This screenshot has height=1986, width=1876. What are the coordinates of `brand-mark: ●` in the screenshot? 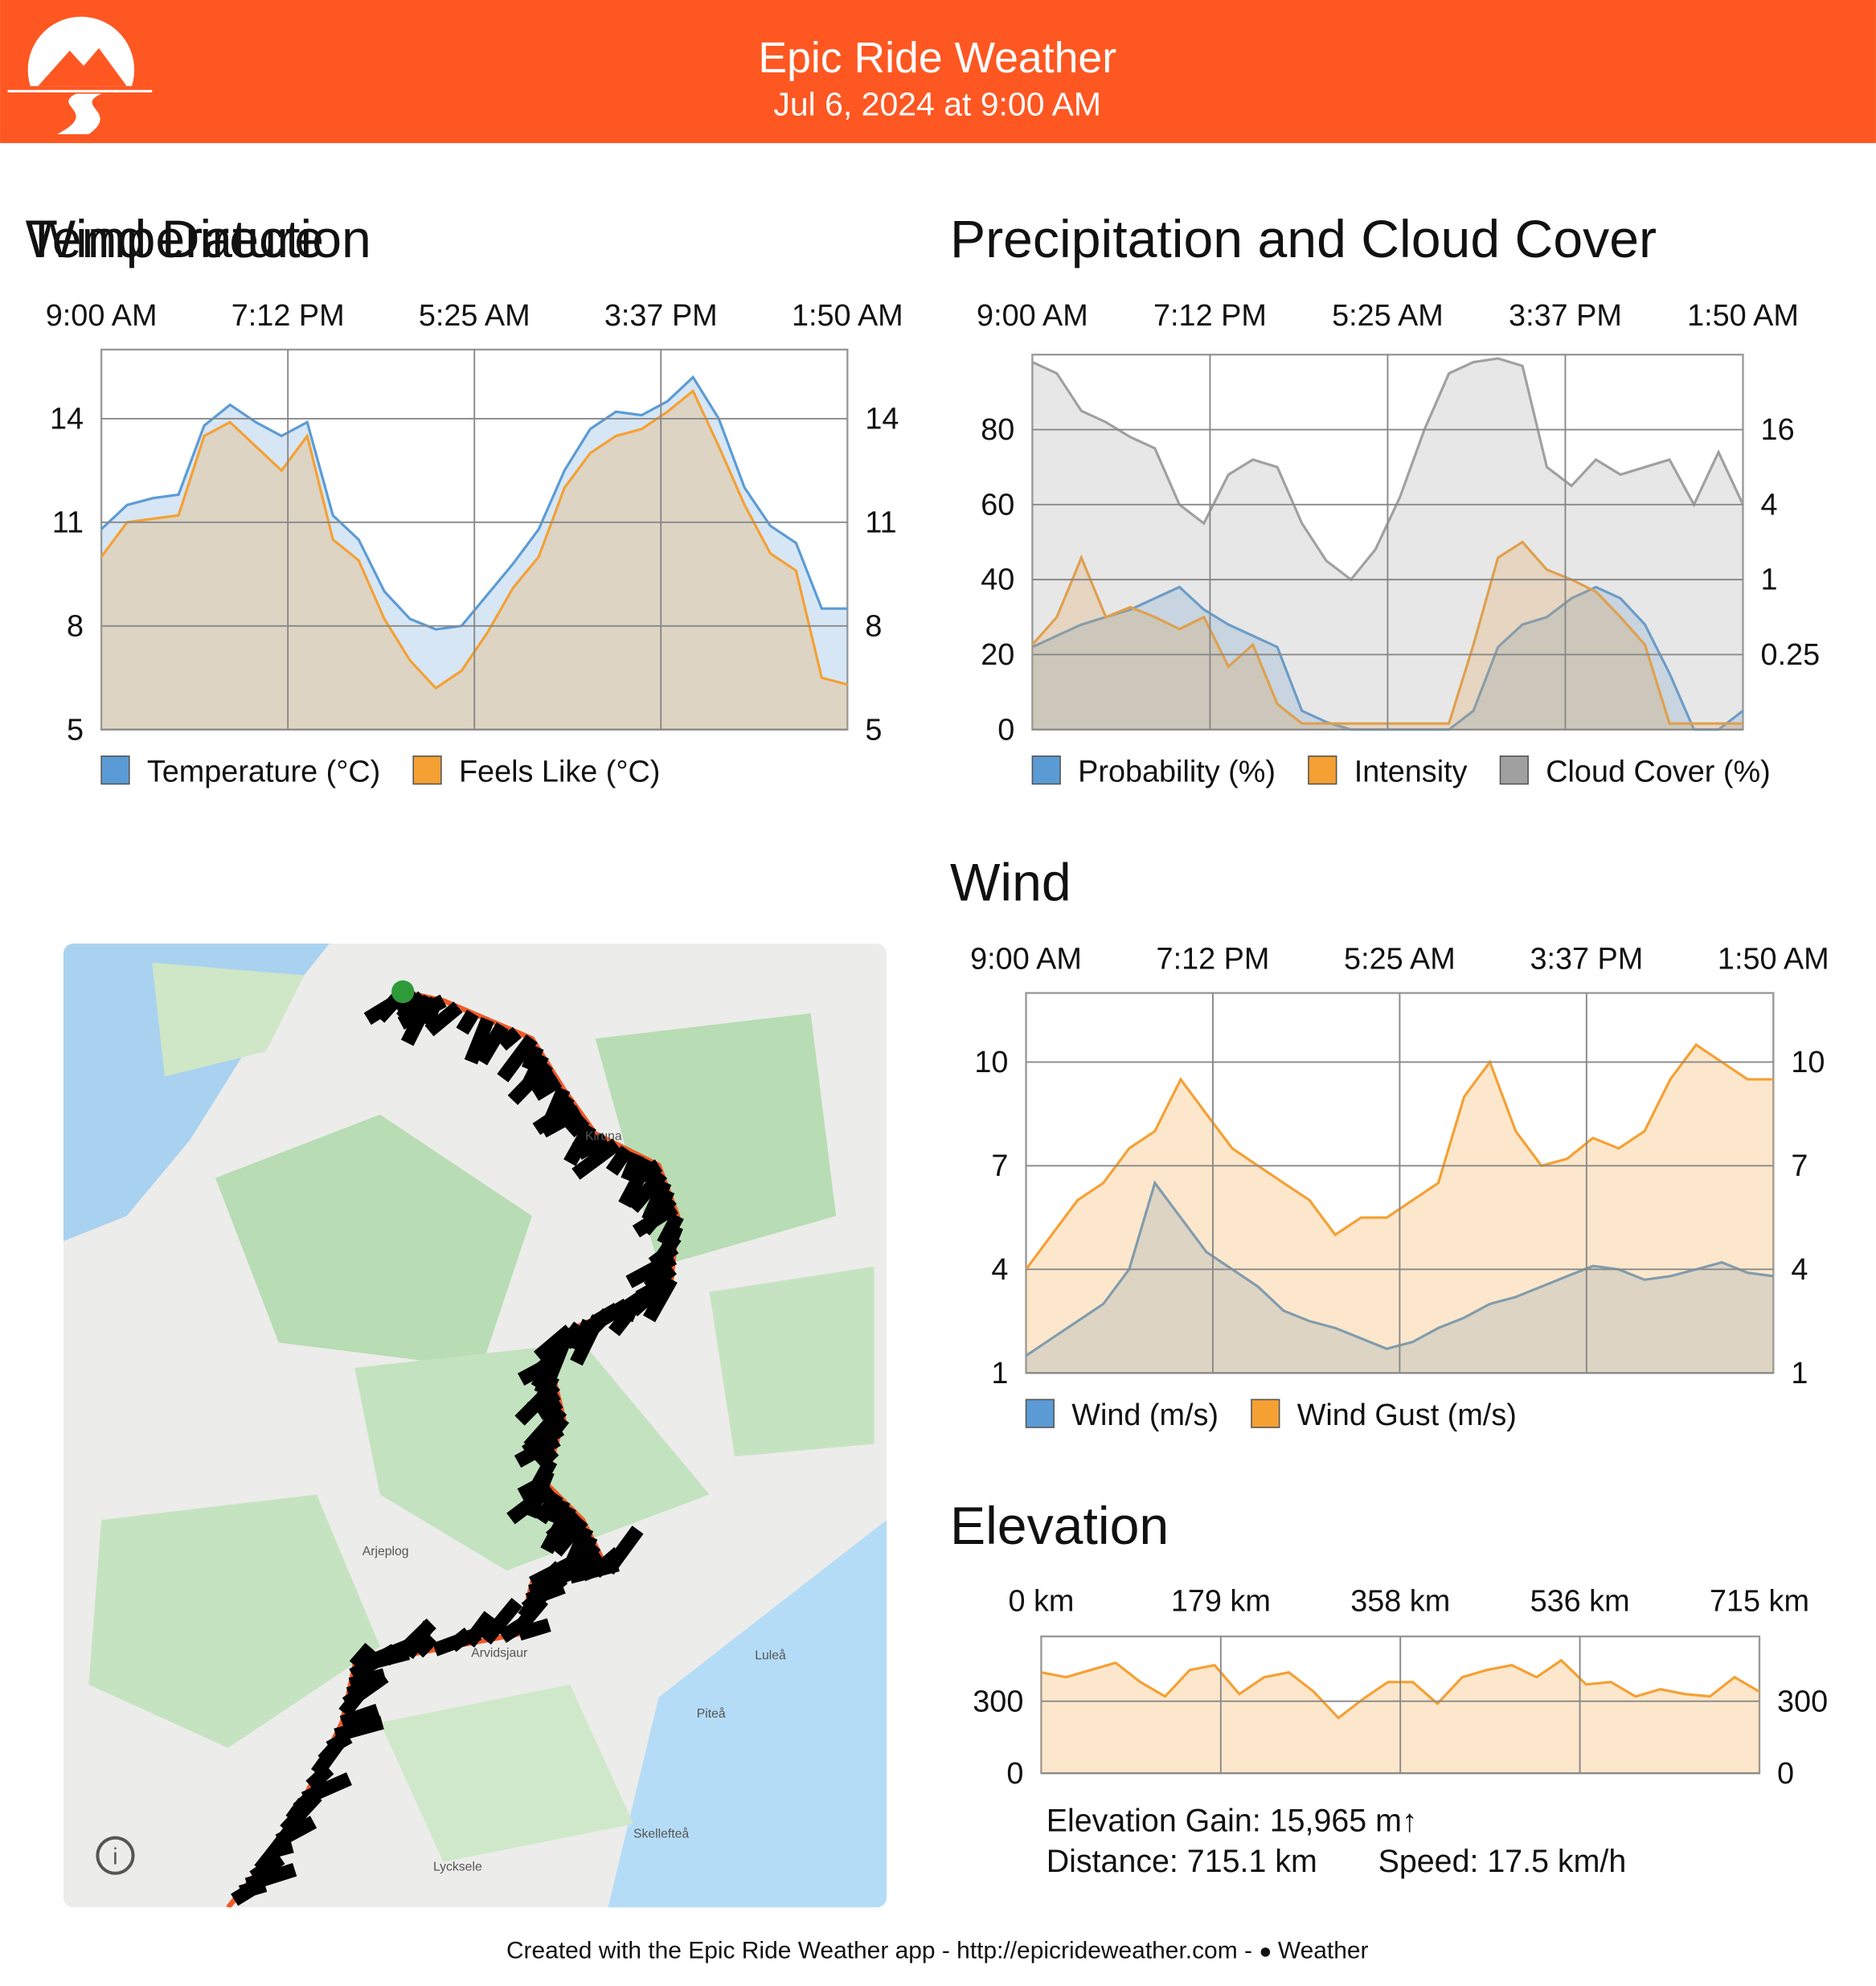 It's located at (1268, 1951).